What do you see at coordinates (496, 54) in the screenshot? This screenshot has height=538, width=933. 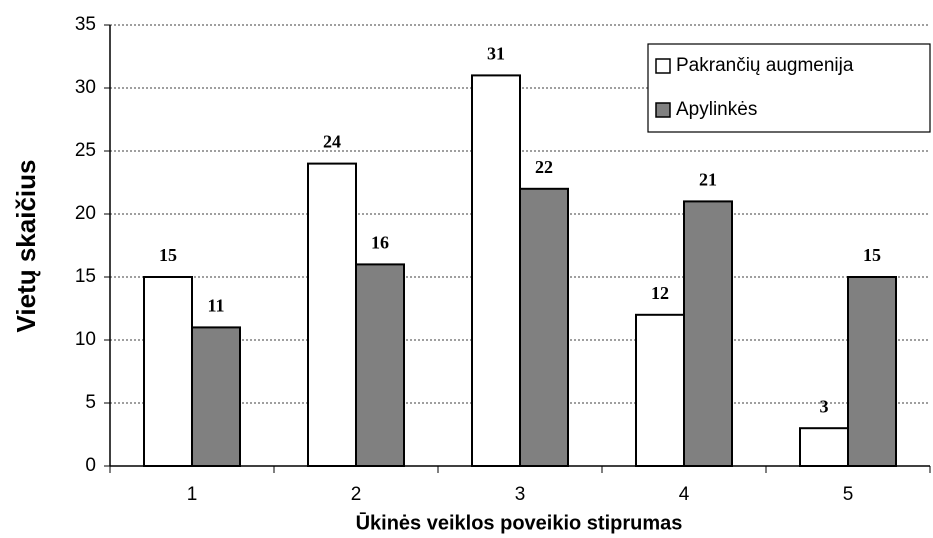 I see `value-label: 31` at bounding box center [496, 54].